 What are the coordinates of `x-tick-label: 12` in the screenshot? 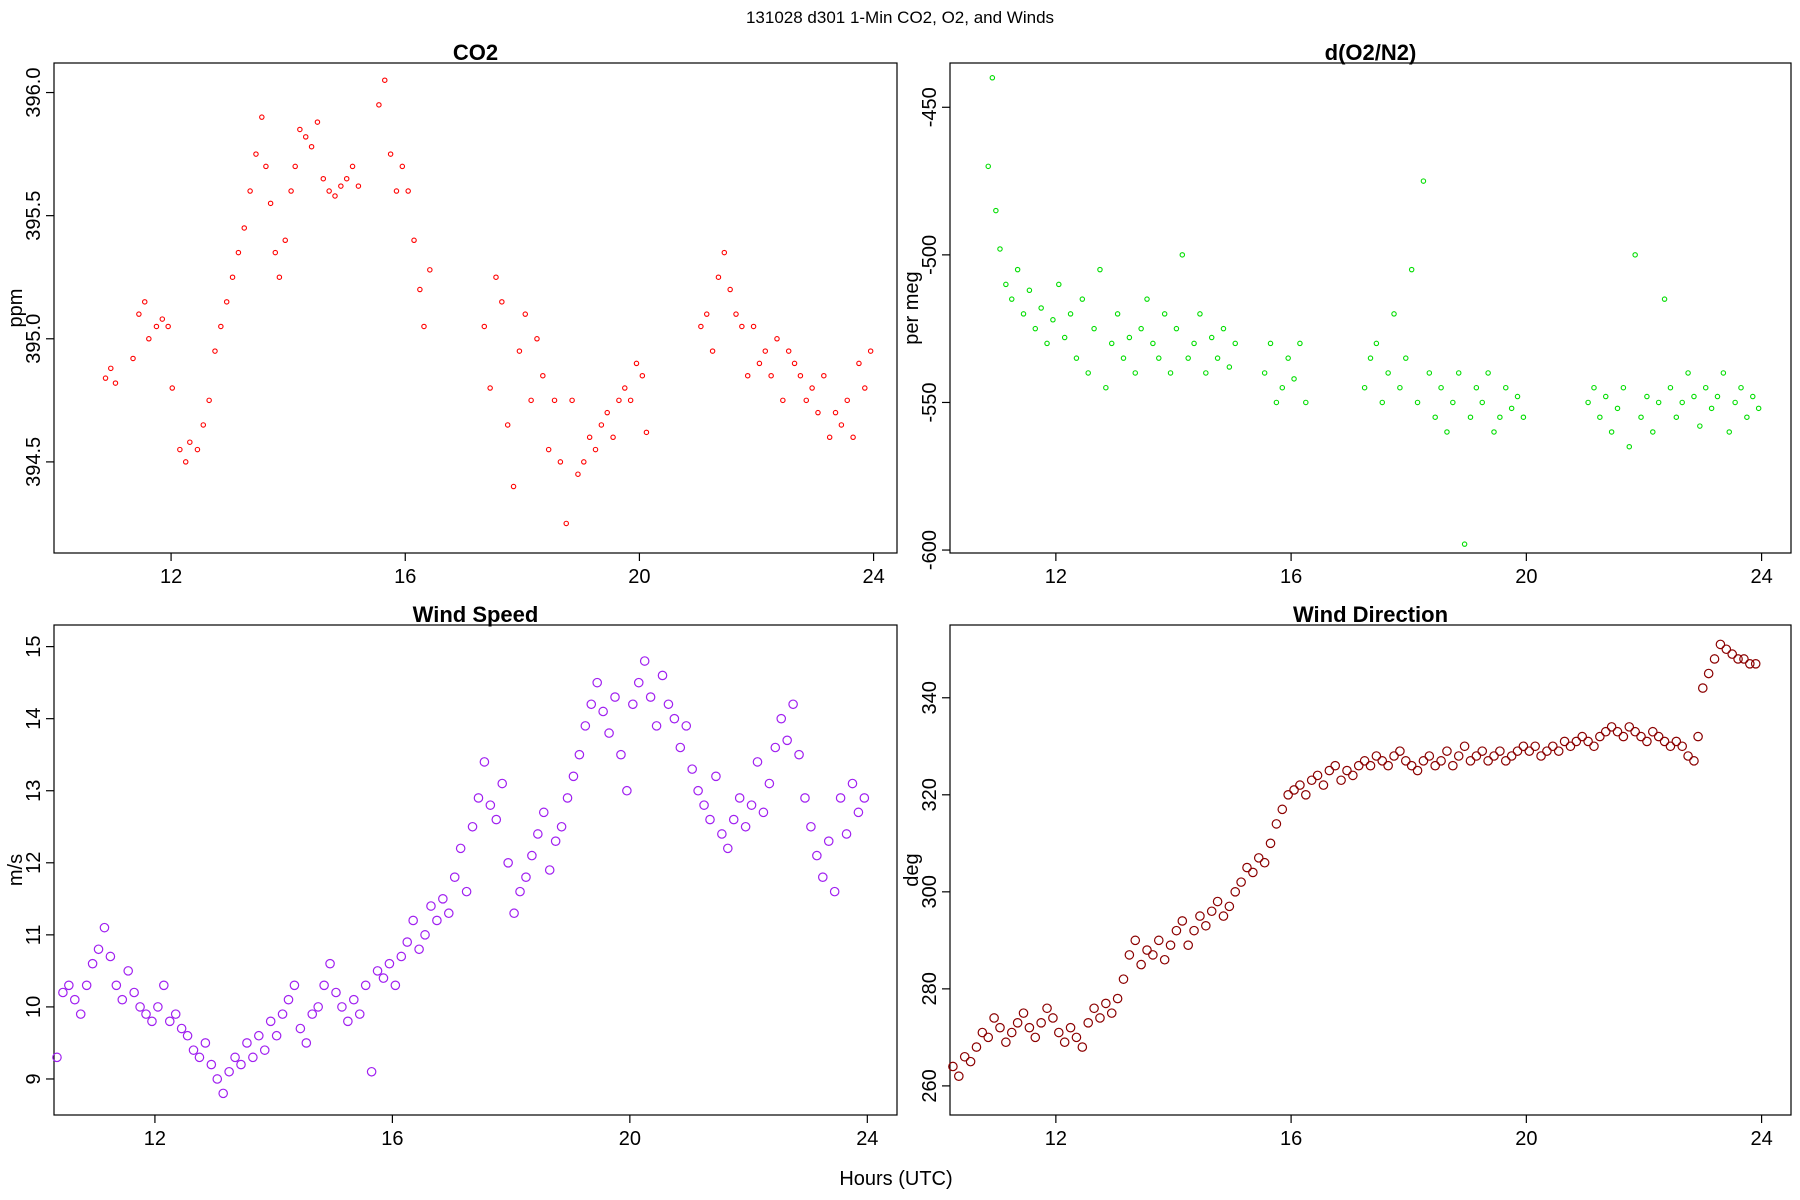 It's located at (155, 1139).